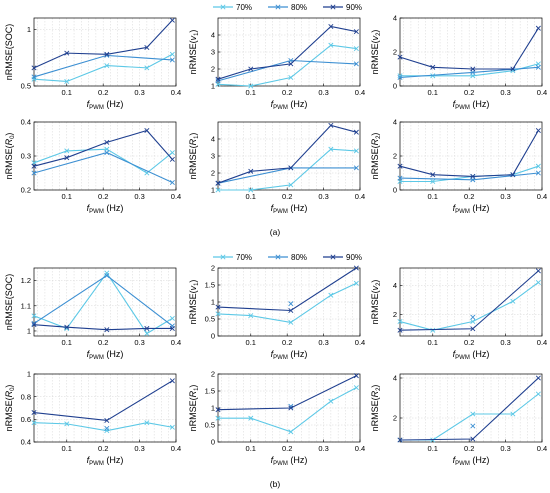 Image resolution: width=550 pixels, height=493 pixels. I want to click on y-tick-label: 0.6, so click(26, 419).